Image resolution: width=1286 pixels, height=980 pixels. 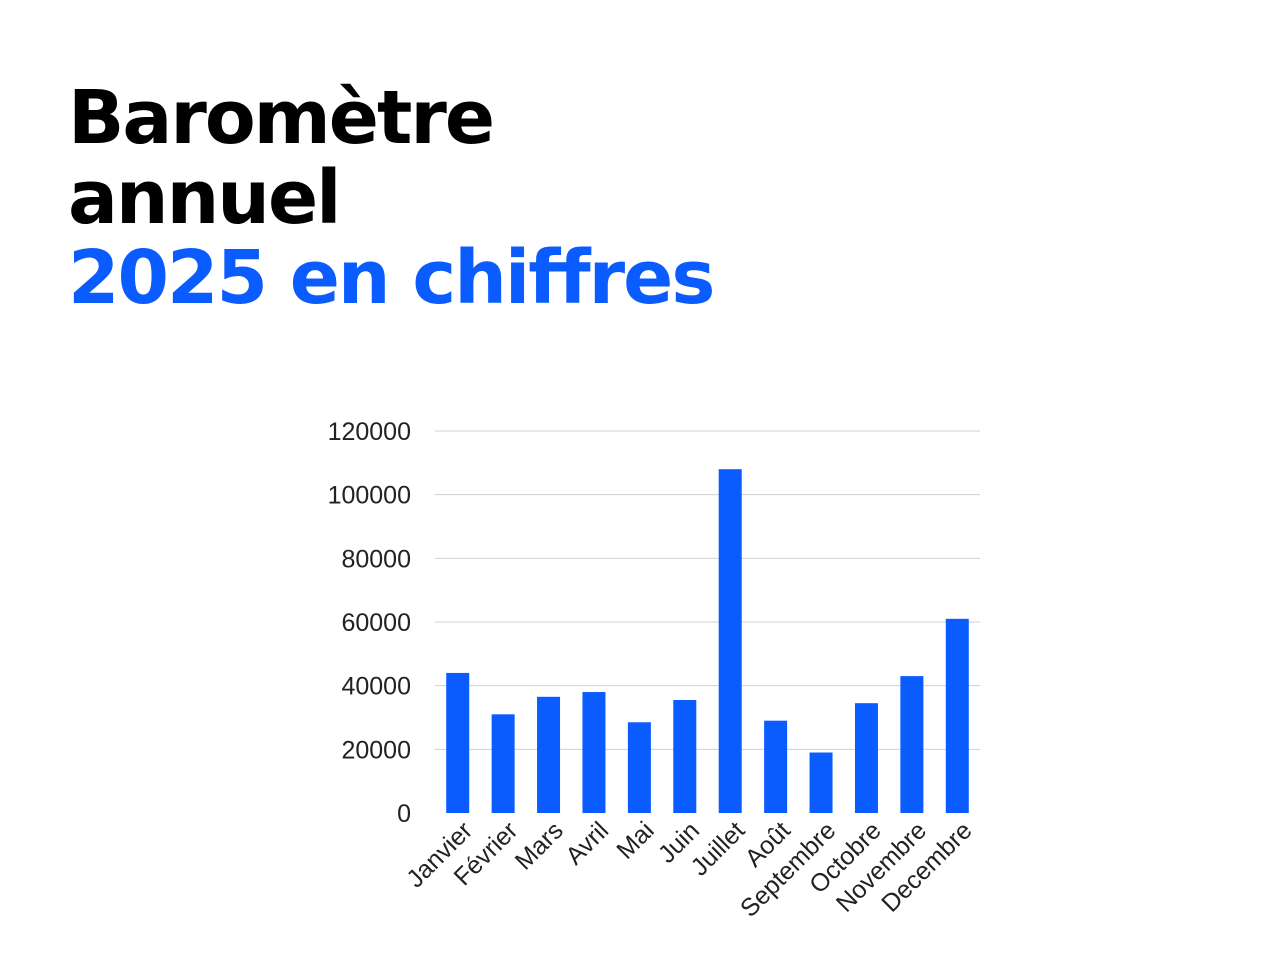 What do you see at coordinates (391, 278) in the screenshot?
I see `heading-line-3: 2025 en chiffres` at bounding box center [391, 278].